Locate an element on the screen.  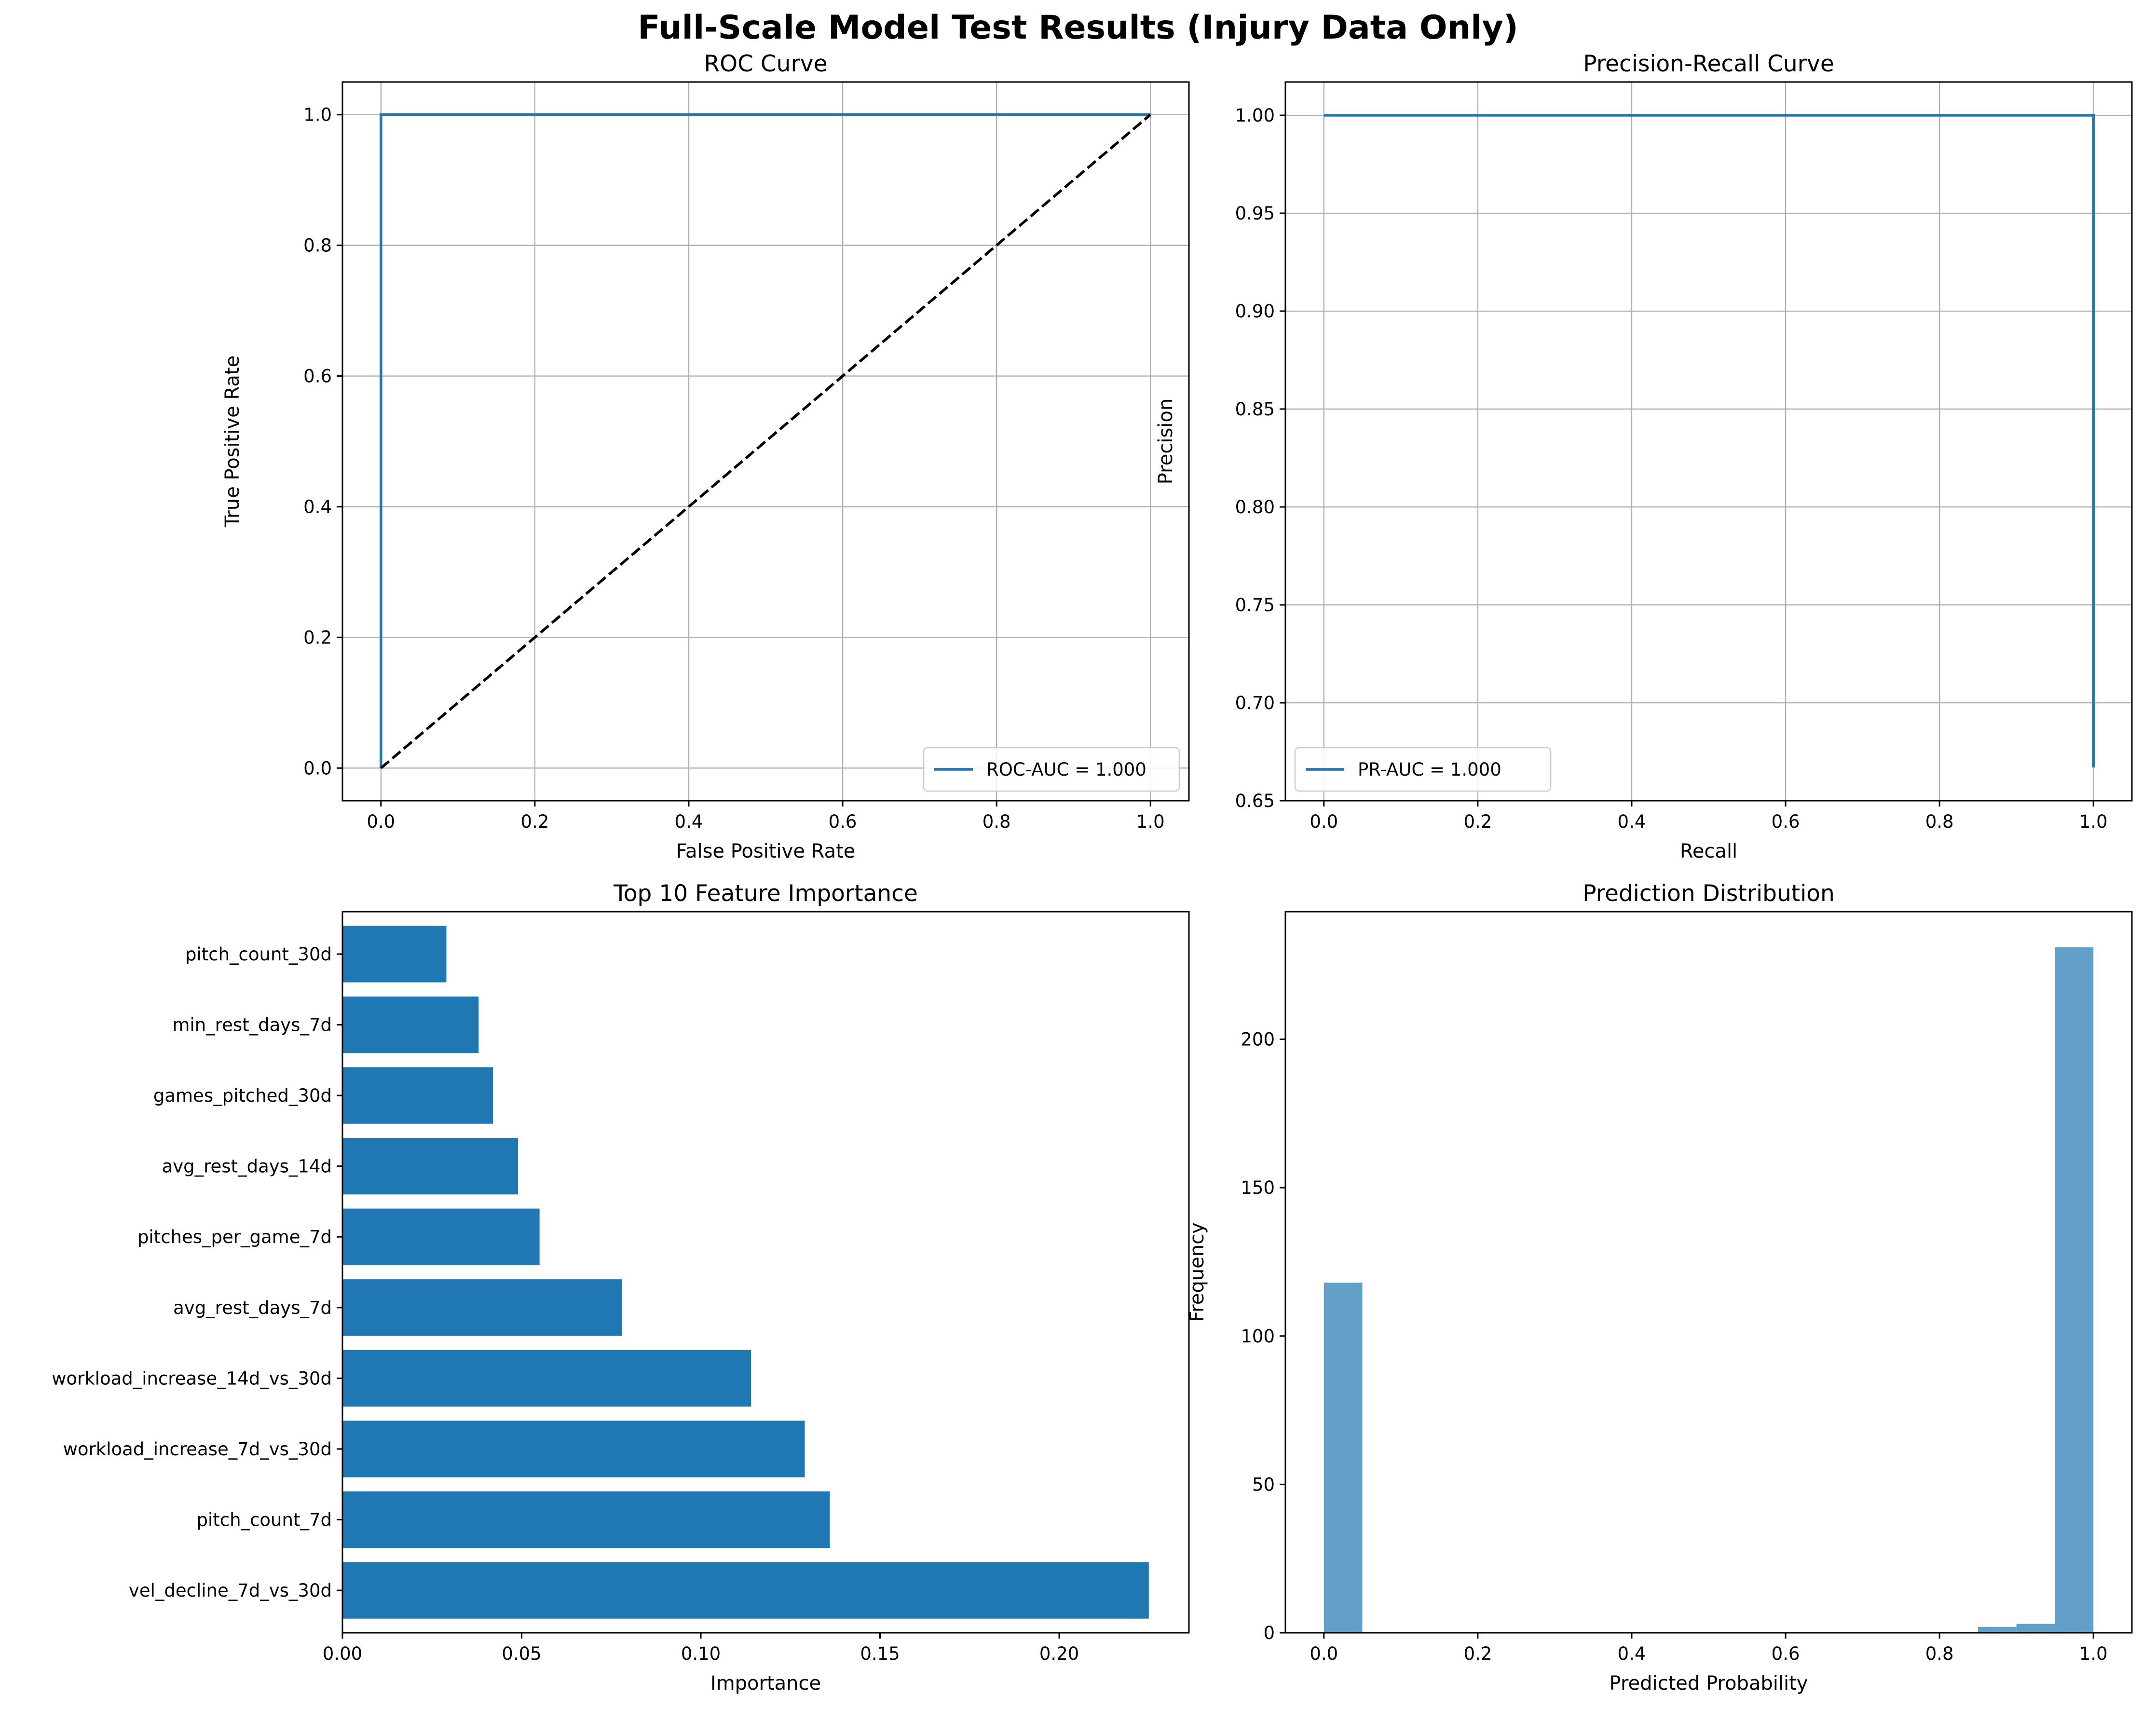
y-tick-label: 0.65 is located at coordinates (1255, 801).